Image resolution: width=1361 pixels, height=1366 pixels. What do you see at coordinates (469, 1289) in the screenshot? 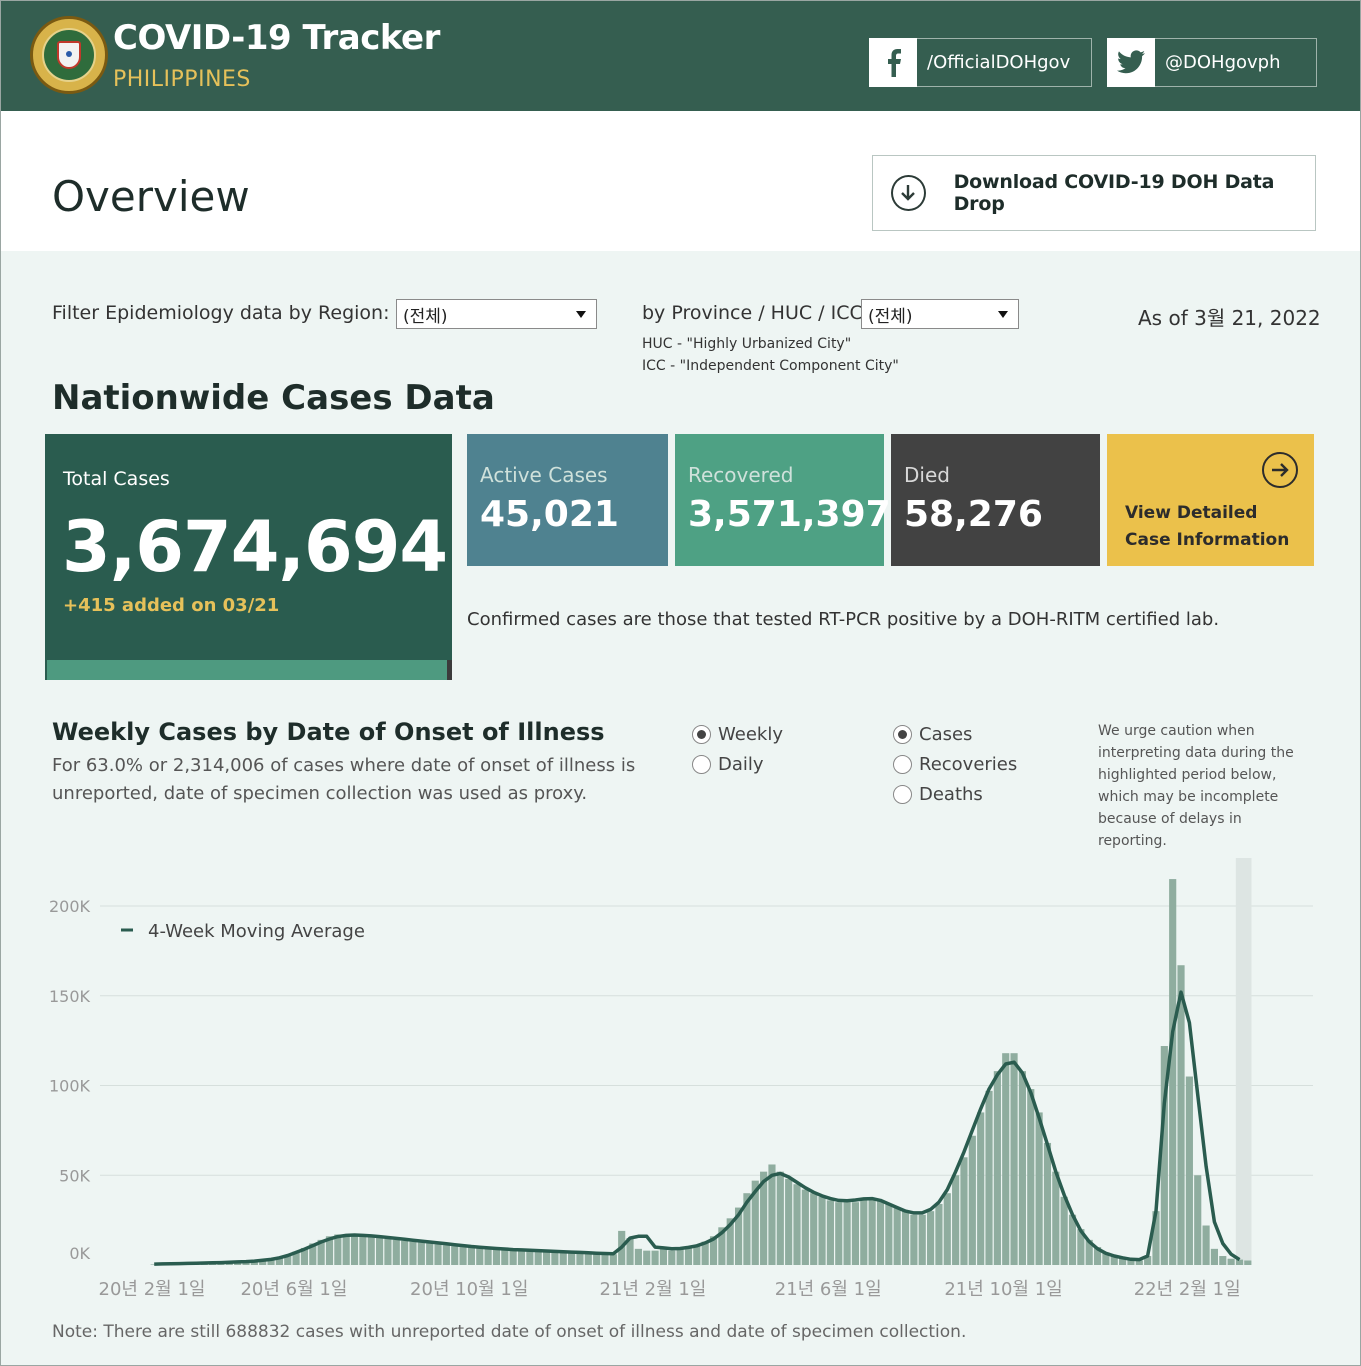
I see `x-tick-label: 20년 10월 1일` at bounding box center [469, 1289].